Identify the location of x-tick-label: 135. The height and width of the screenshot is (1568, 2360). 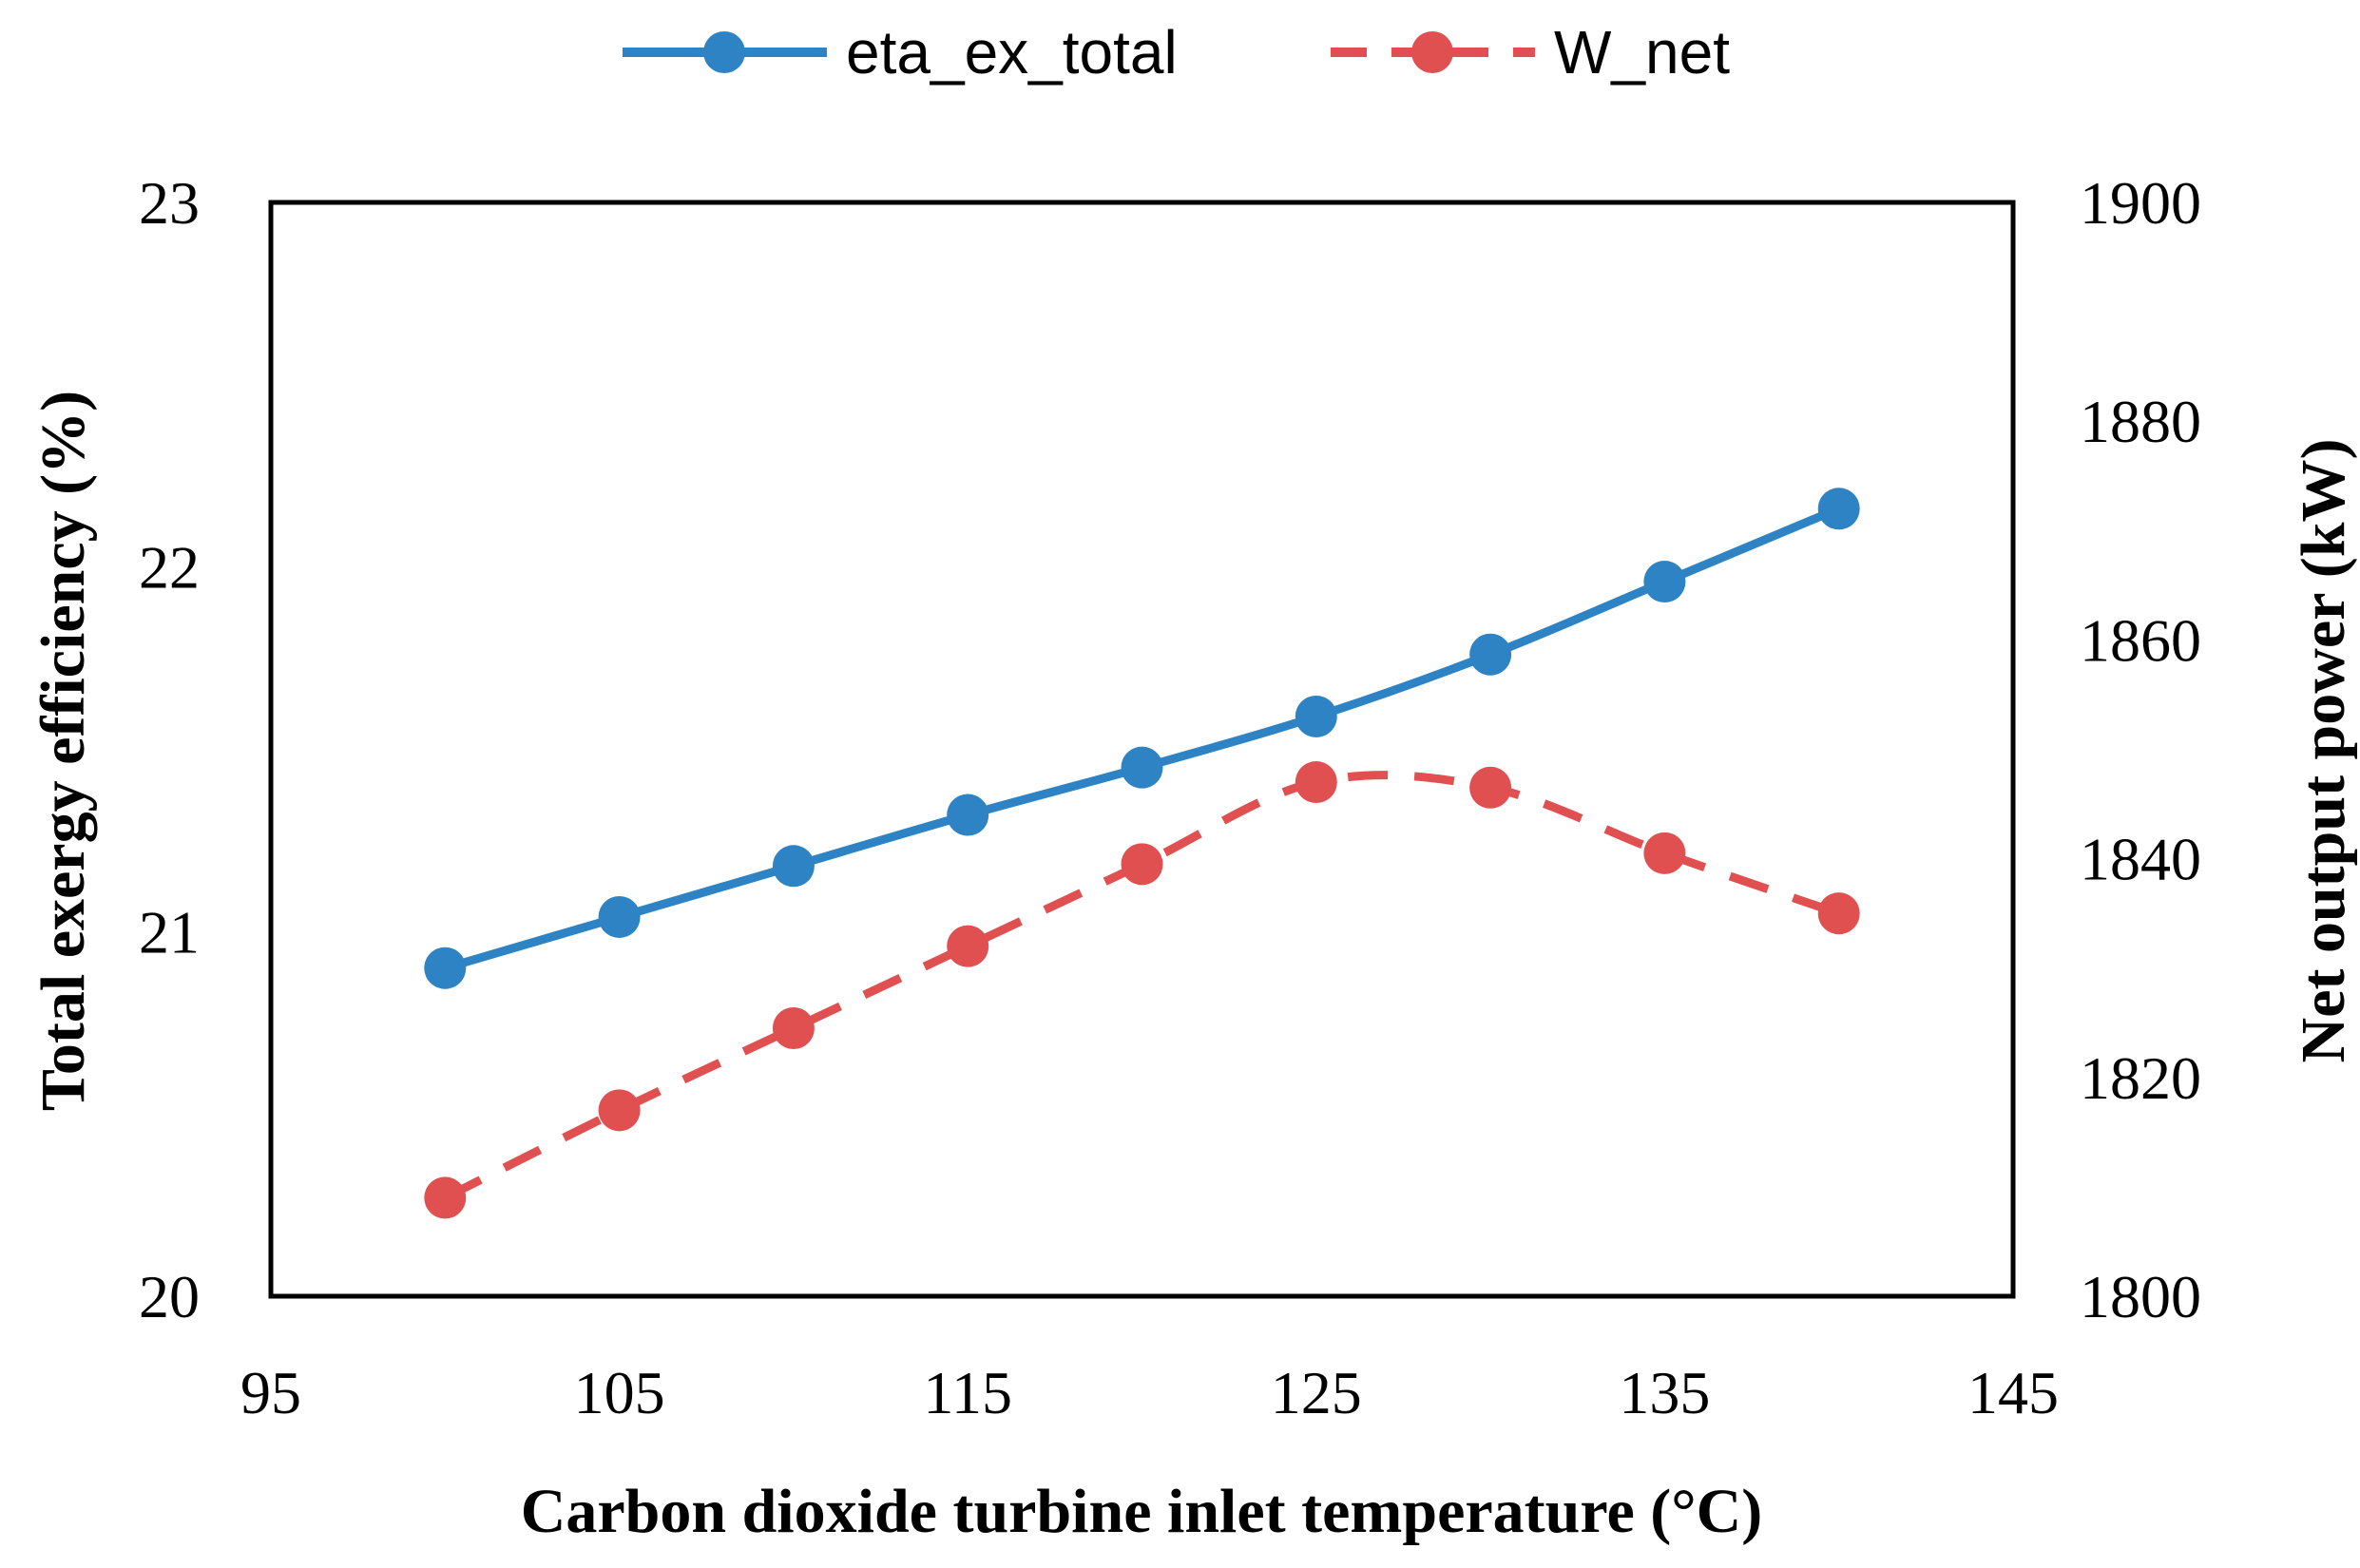
(1664, 1393).